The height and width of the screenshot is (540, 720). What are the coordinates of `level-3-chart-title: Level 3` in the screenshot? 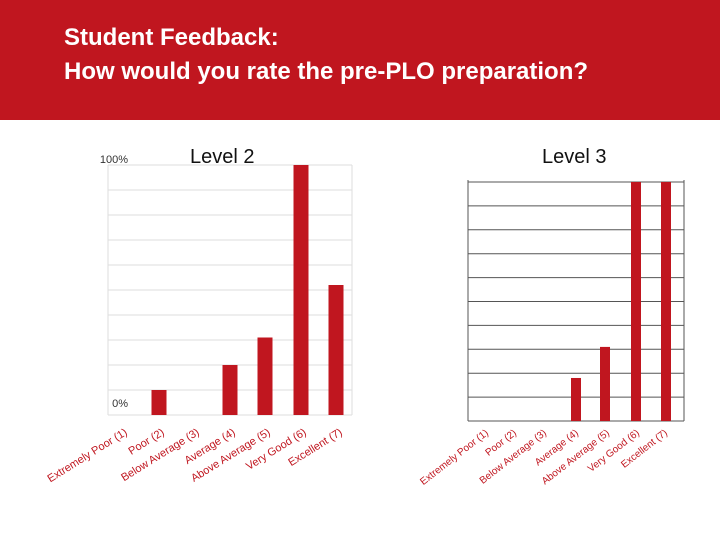 It's located at (574, 157).